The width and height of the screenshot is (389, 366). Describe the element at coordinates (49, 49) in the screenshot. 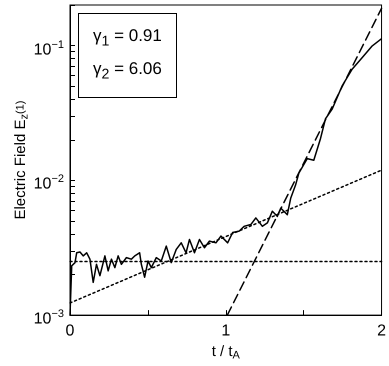

I see `y-tick-label: 10$^{−1}$` at that location.